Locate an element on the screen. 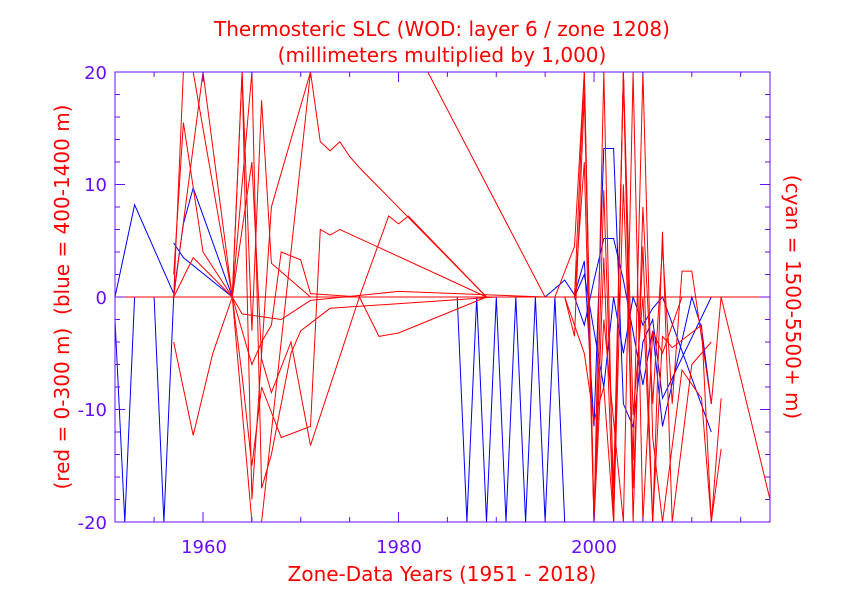 This screenshot has width=842, height=595. x-tick-label: 1980 is located at coordinates (399, 547).